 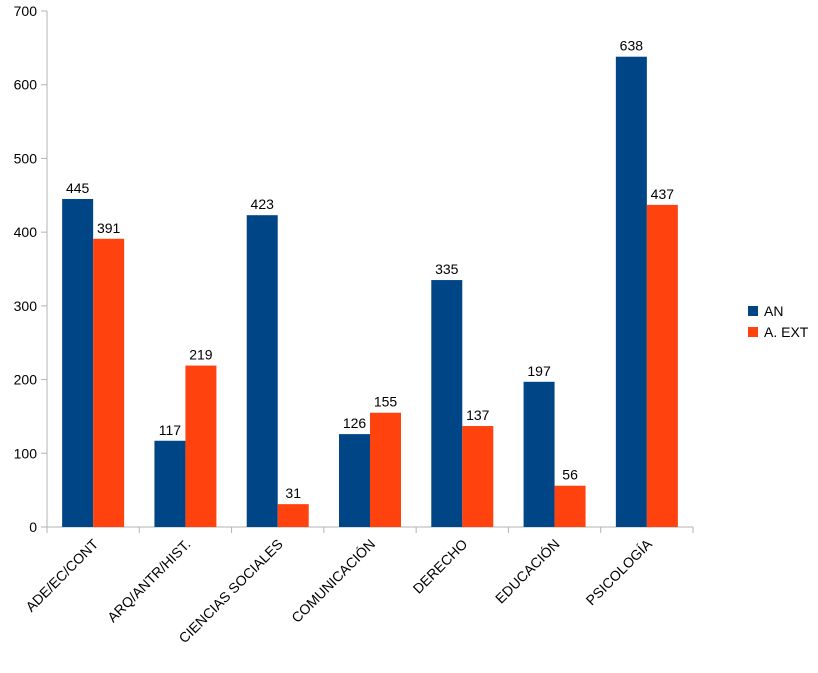 What do you see at coordinates (26, 85) in the screenshot?
I see `y-tick-label: 600` at bounding box center [26, 85].